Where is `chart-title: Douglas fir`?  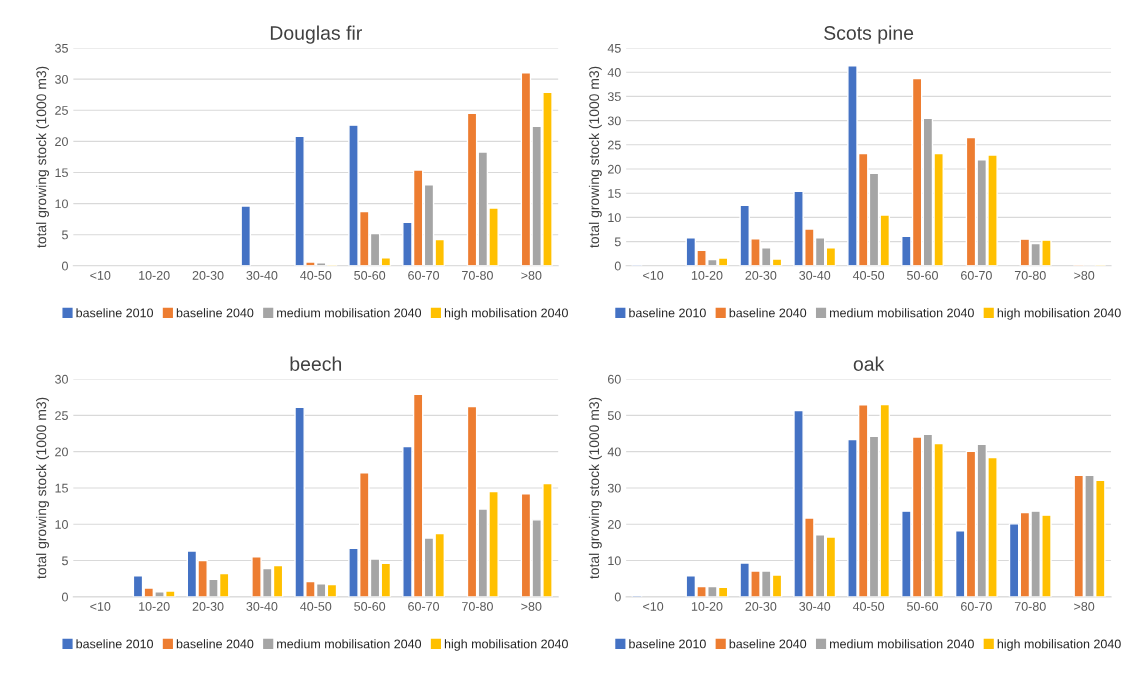
chart-title: Douglas fir is located at coordinates (316, 34).